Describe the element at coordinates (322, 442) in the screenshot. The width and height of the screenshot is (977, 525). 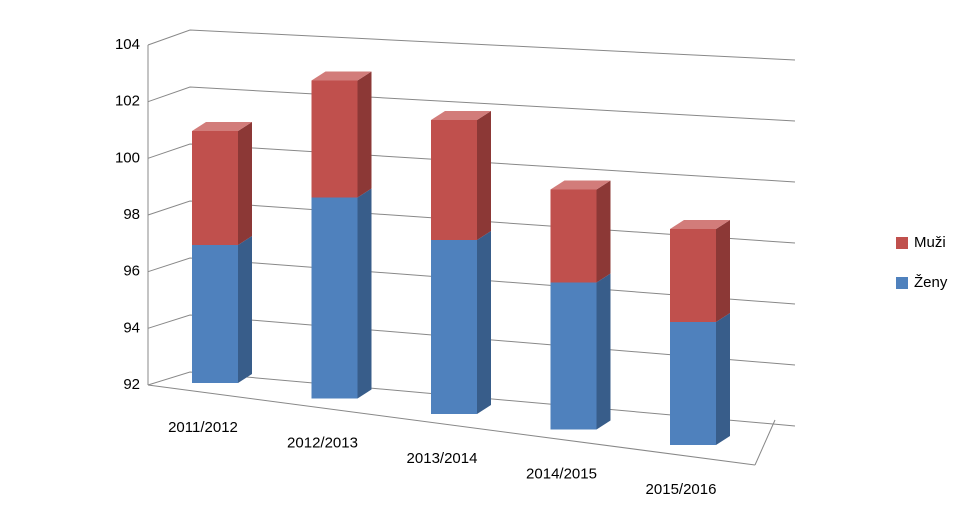
I see `x-tick-label: 2012/2013` at that location.